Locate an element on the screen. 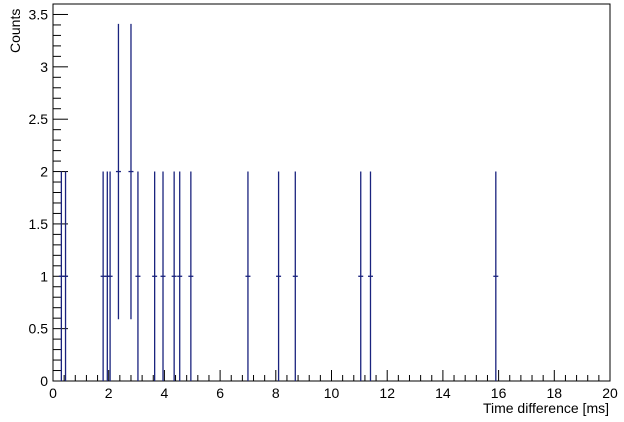  x-tick-label: 16 is located at coordinates (499, 393).